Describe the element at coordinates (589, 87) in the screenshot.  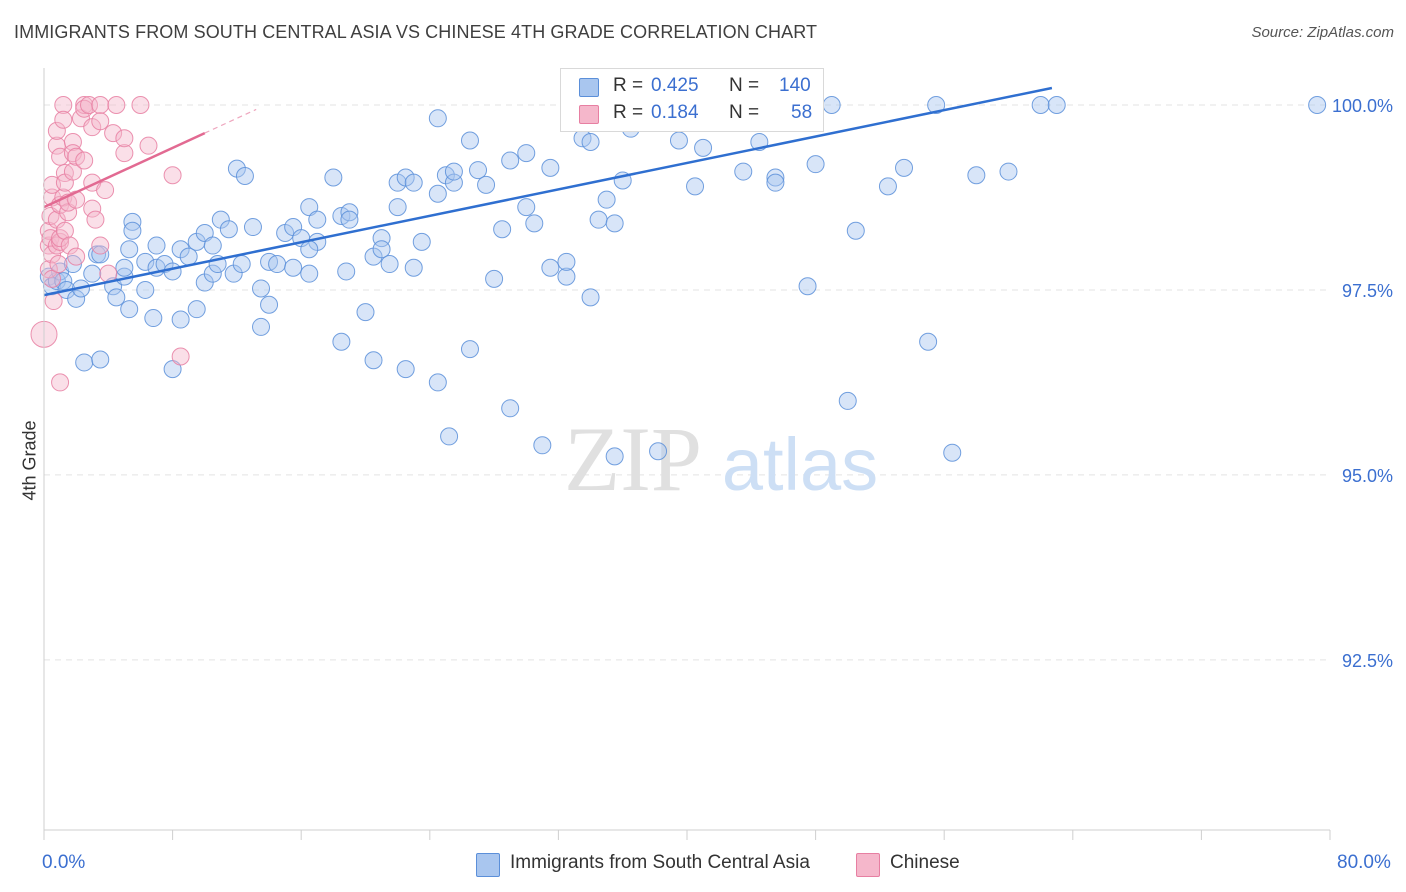
I see `legend-swatch-blue` at that location.